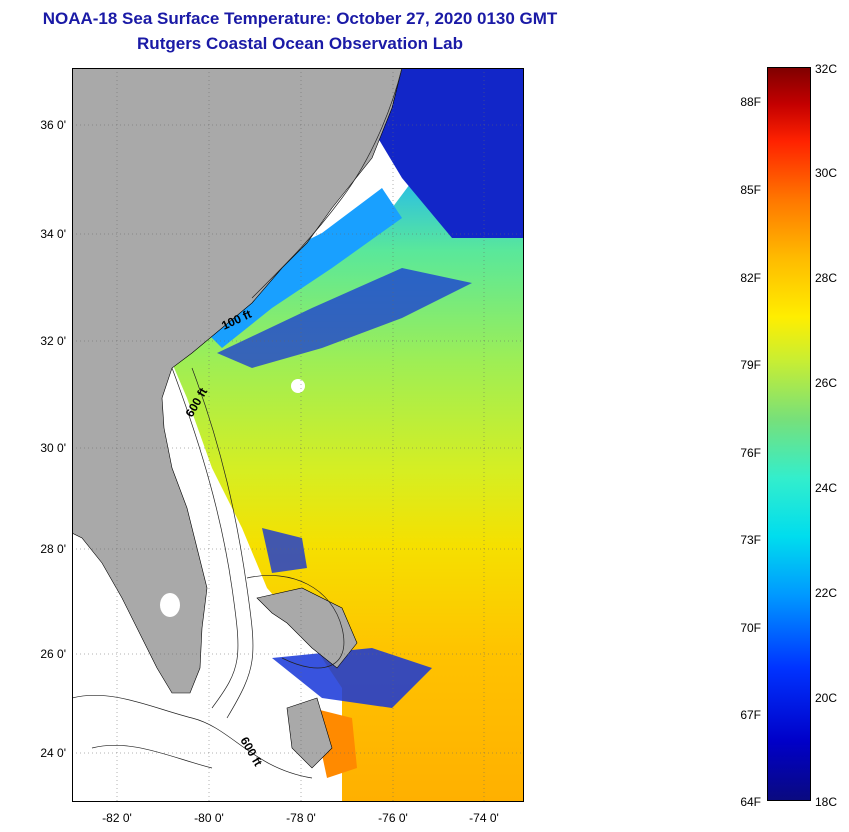  Describe the element at coordinates (301, 818) in the screenshot. I see `lon-label-78: -78 0'` at that location.